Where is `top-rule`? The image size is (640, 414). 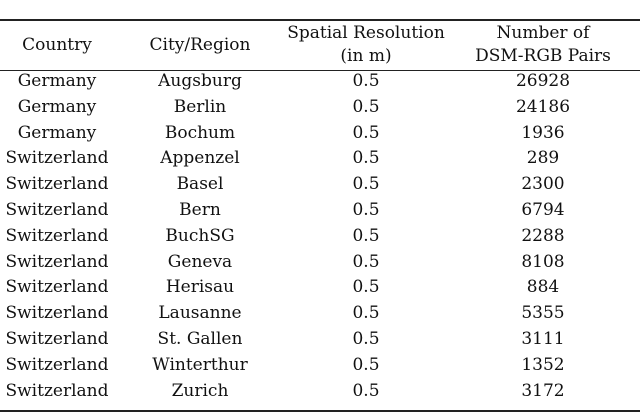
top-rule is located at coordinates (320, 20).